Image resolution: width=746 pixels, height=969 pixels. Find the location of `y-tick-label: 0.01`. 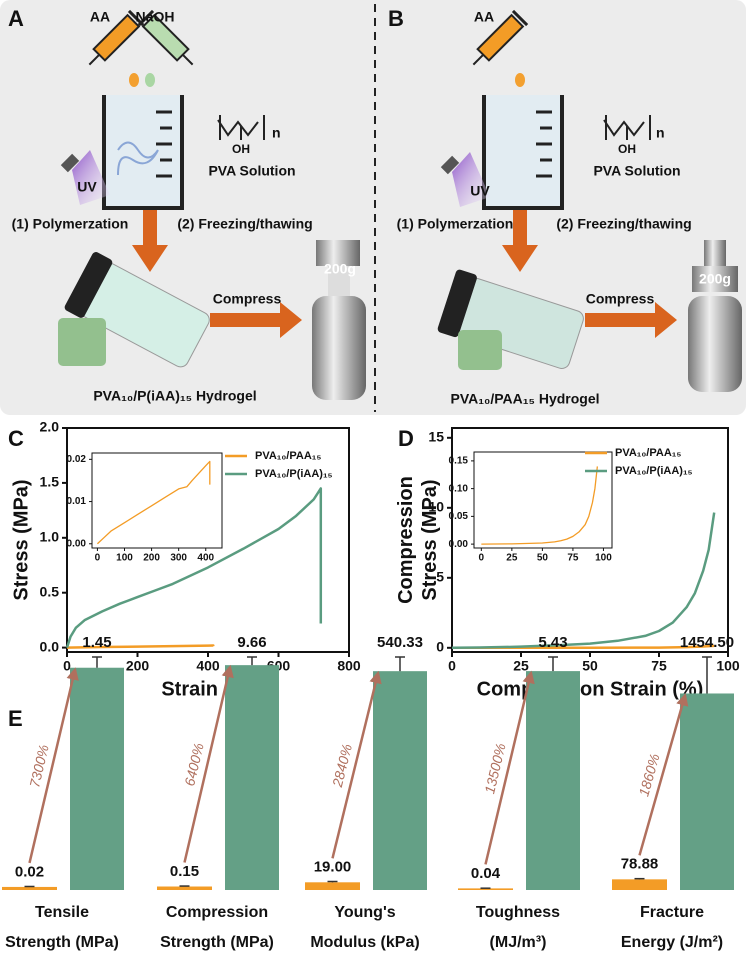

y-tick-label: 0.01 is located at coordinates (77, 501).